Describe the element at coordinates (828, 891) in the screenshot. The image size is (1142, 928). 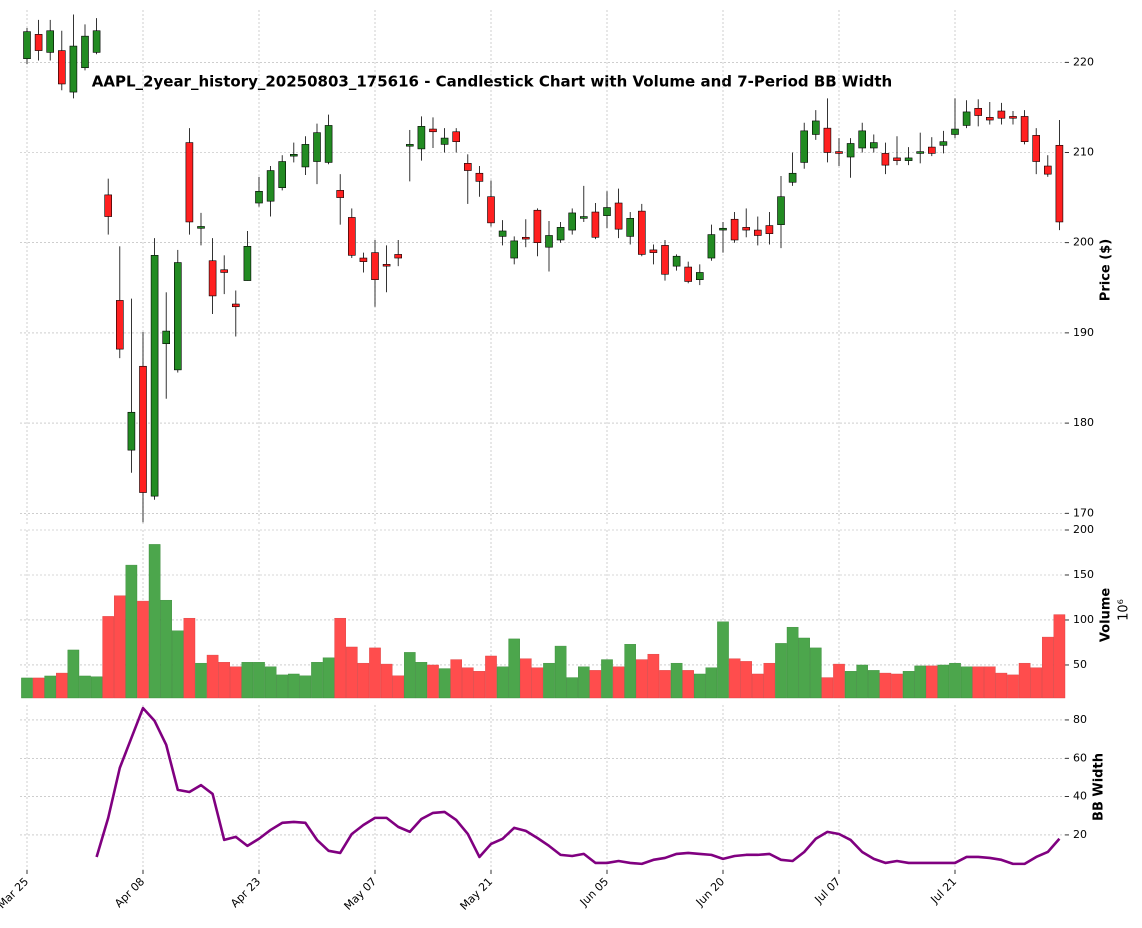
I see `x-tick-label: Jul 07` at that location.